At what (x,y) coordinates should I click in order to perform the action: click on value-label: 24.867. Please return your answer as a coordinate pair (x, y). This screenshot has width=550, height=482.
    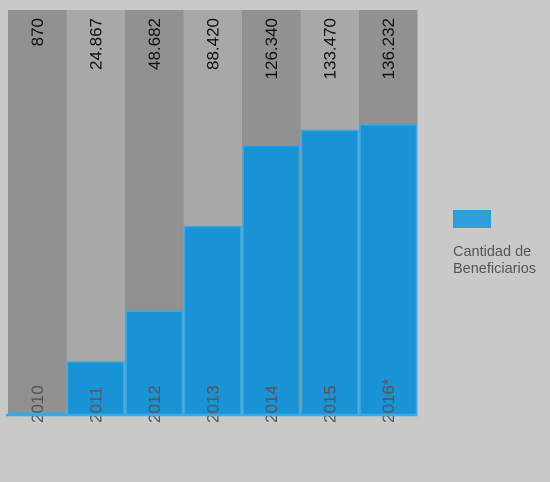
    Looking at the image, I should click on (95, 44).